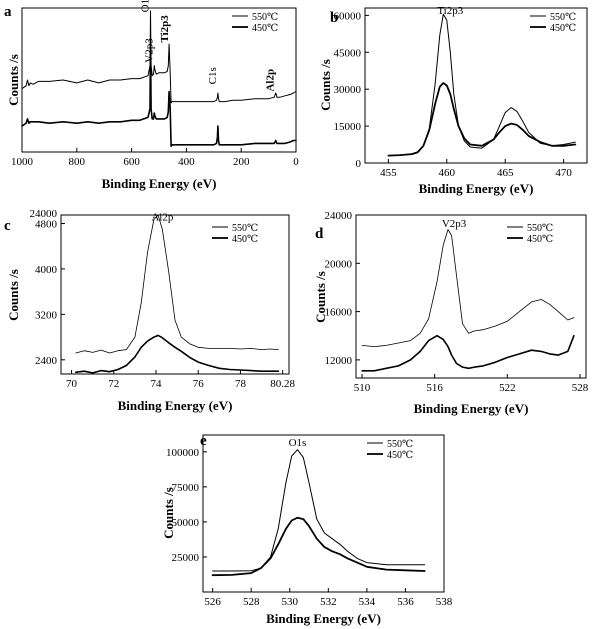 Image resolution: width=600 pixels, height=629 pixels. What do you see at coordinates (113, 384) in the screenshot?
I see `x-tick-label: 72` at bounding box center [113, 384].